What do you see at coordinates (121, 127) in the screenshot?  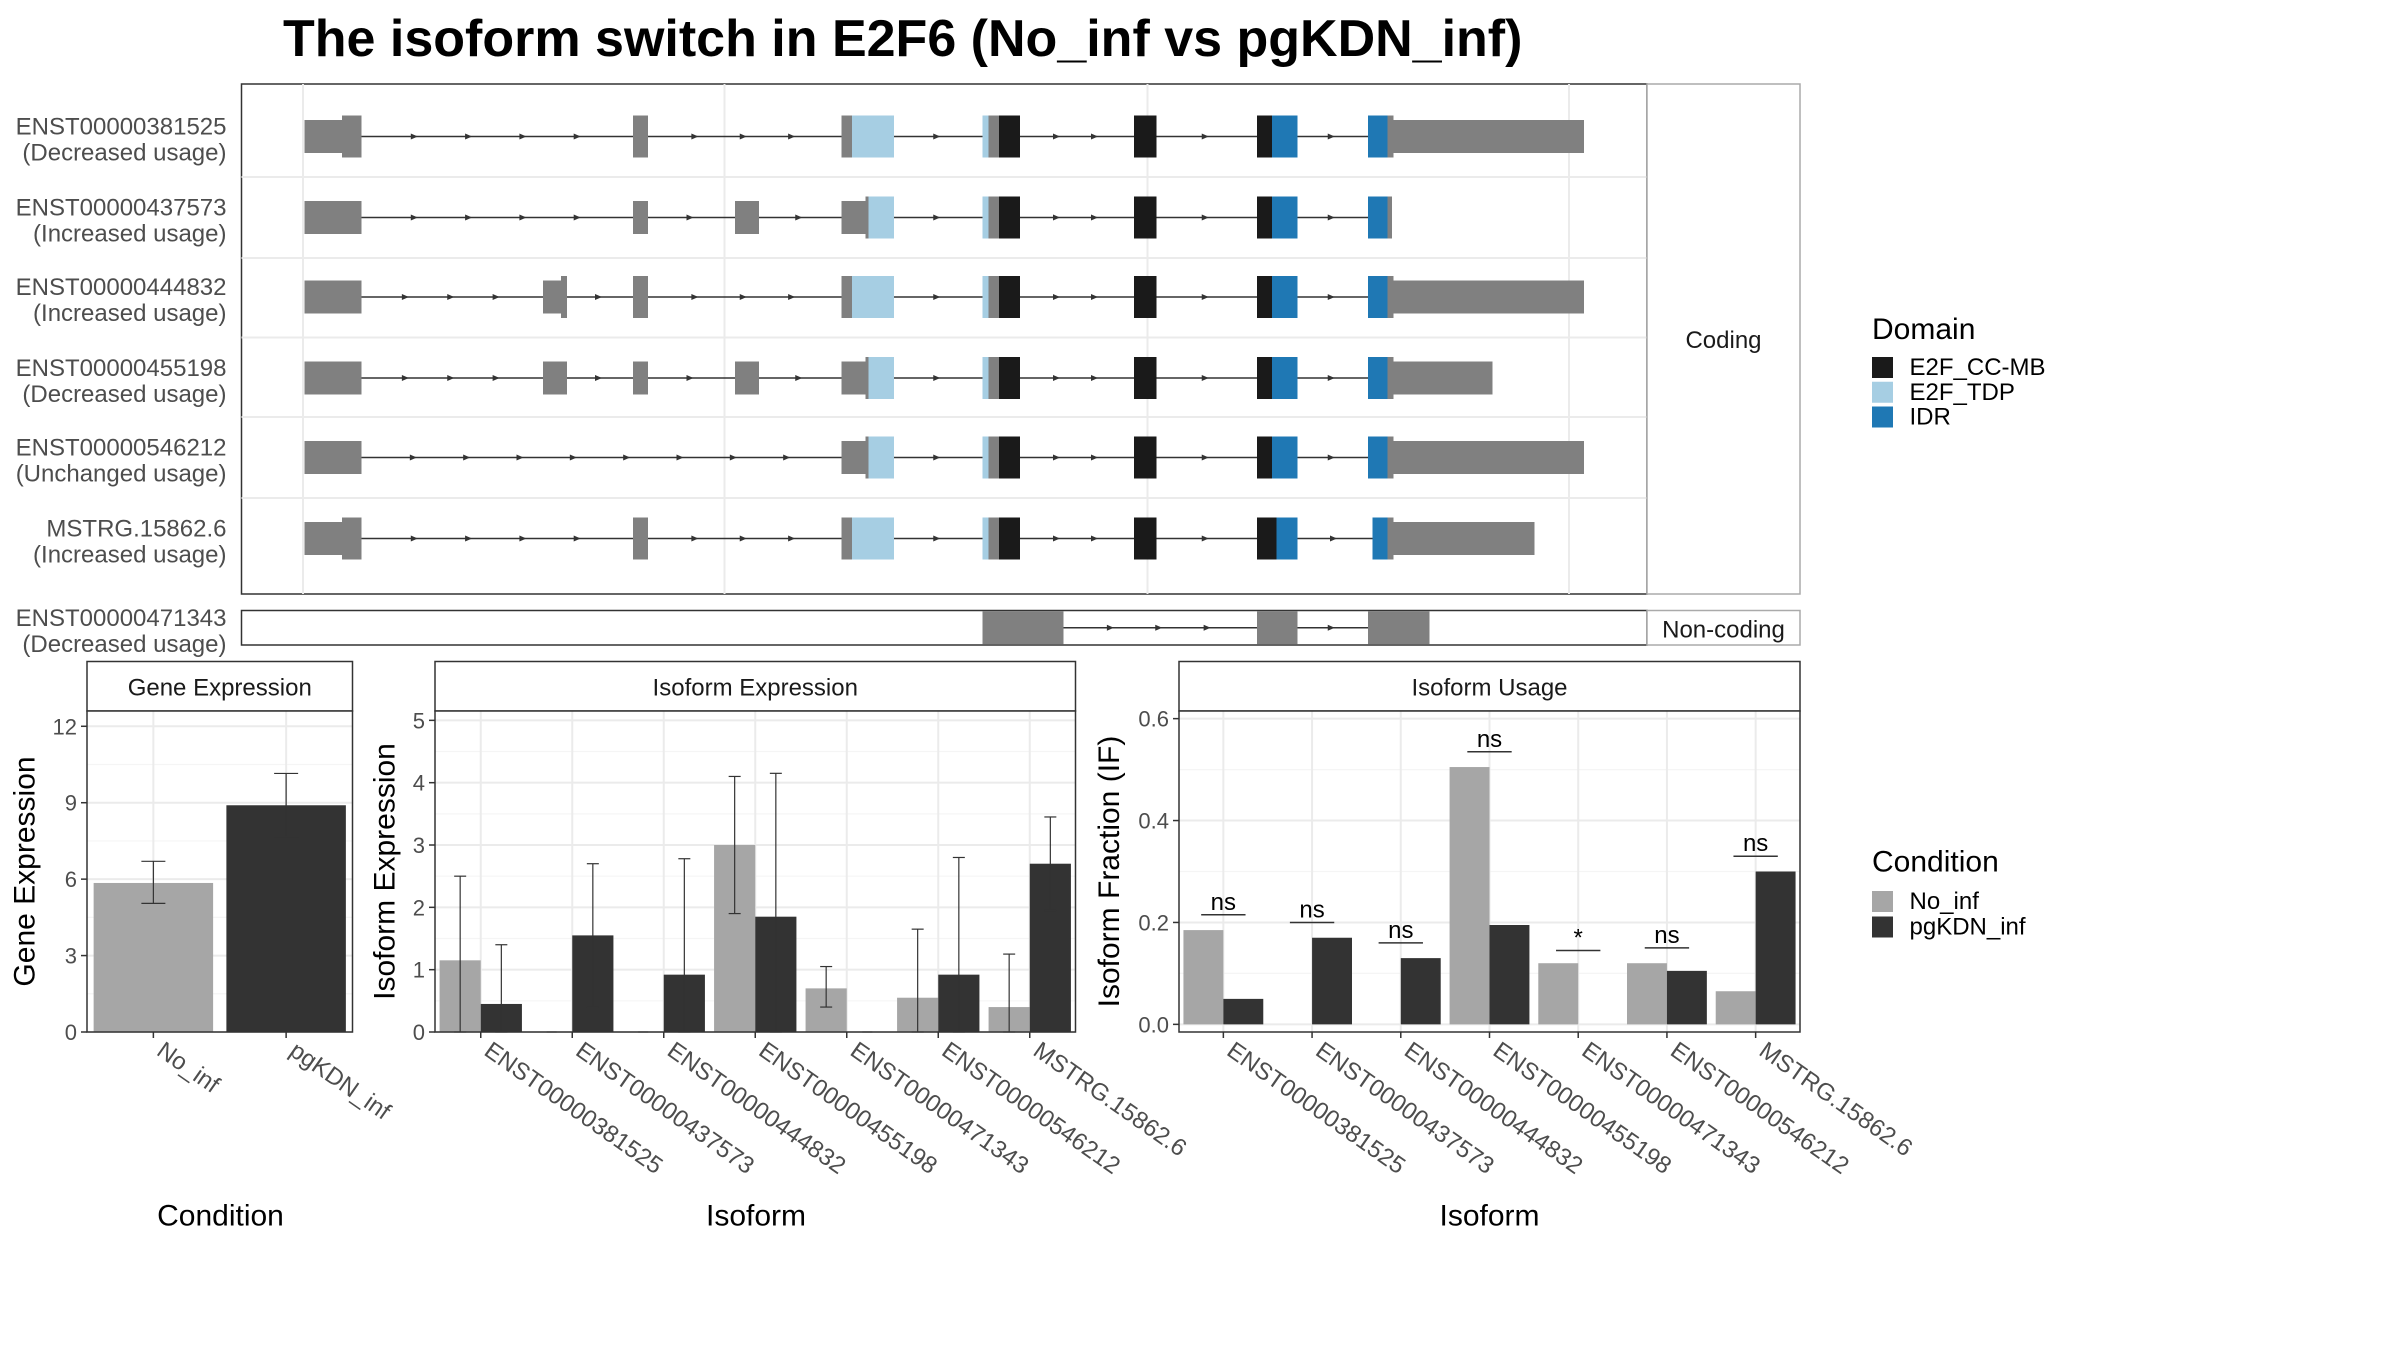 I see `transcript-id: ENST00000381525` at bounding box center [121, 127].